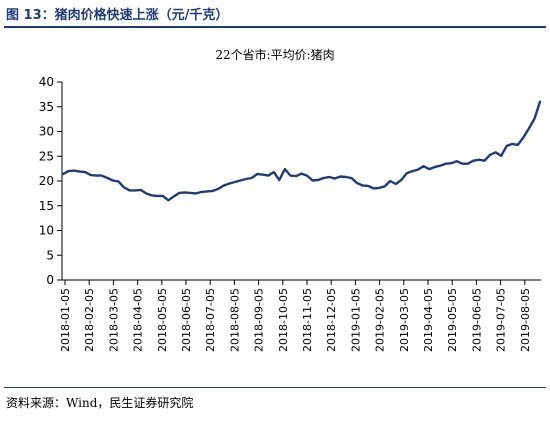  Describe the element at coordinates (428, 320) in the screenshot. I see `x-tick-label: 2019-04-05` at that location.